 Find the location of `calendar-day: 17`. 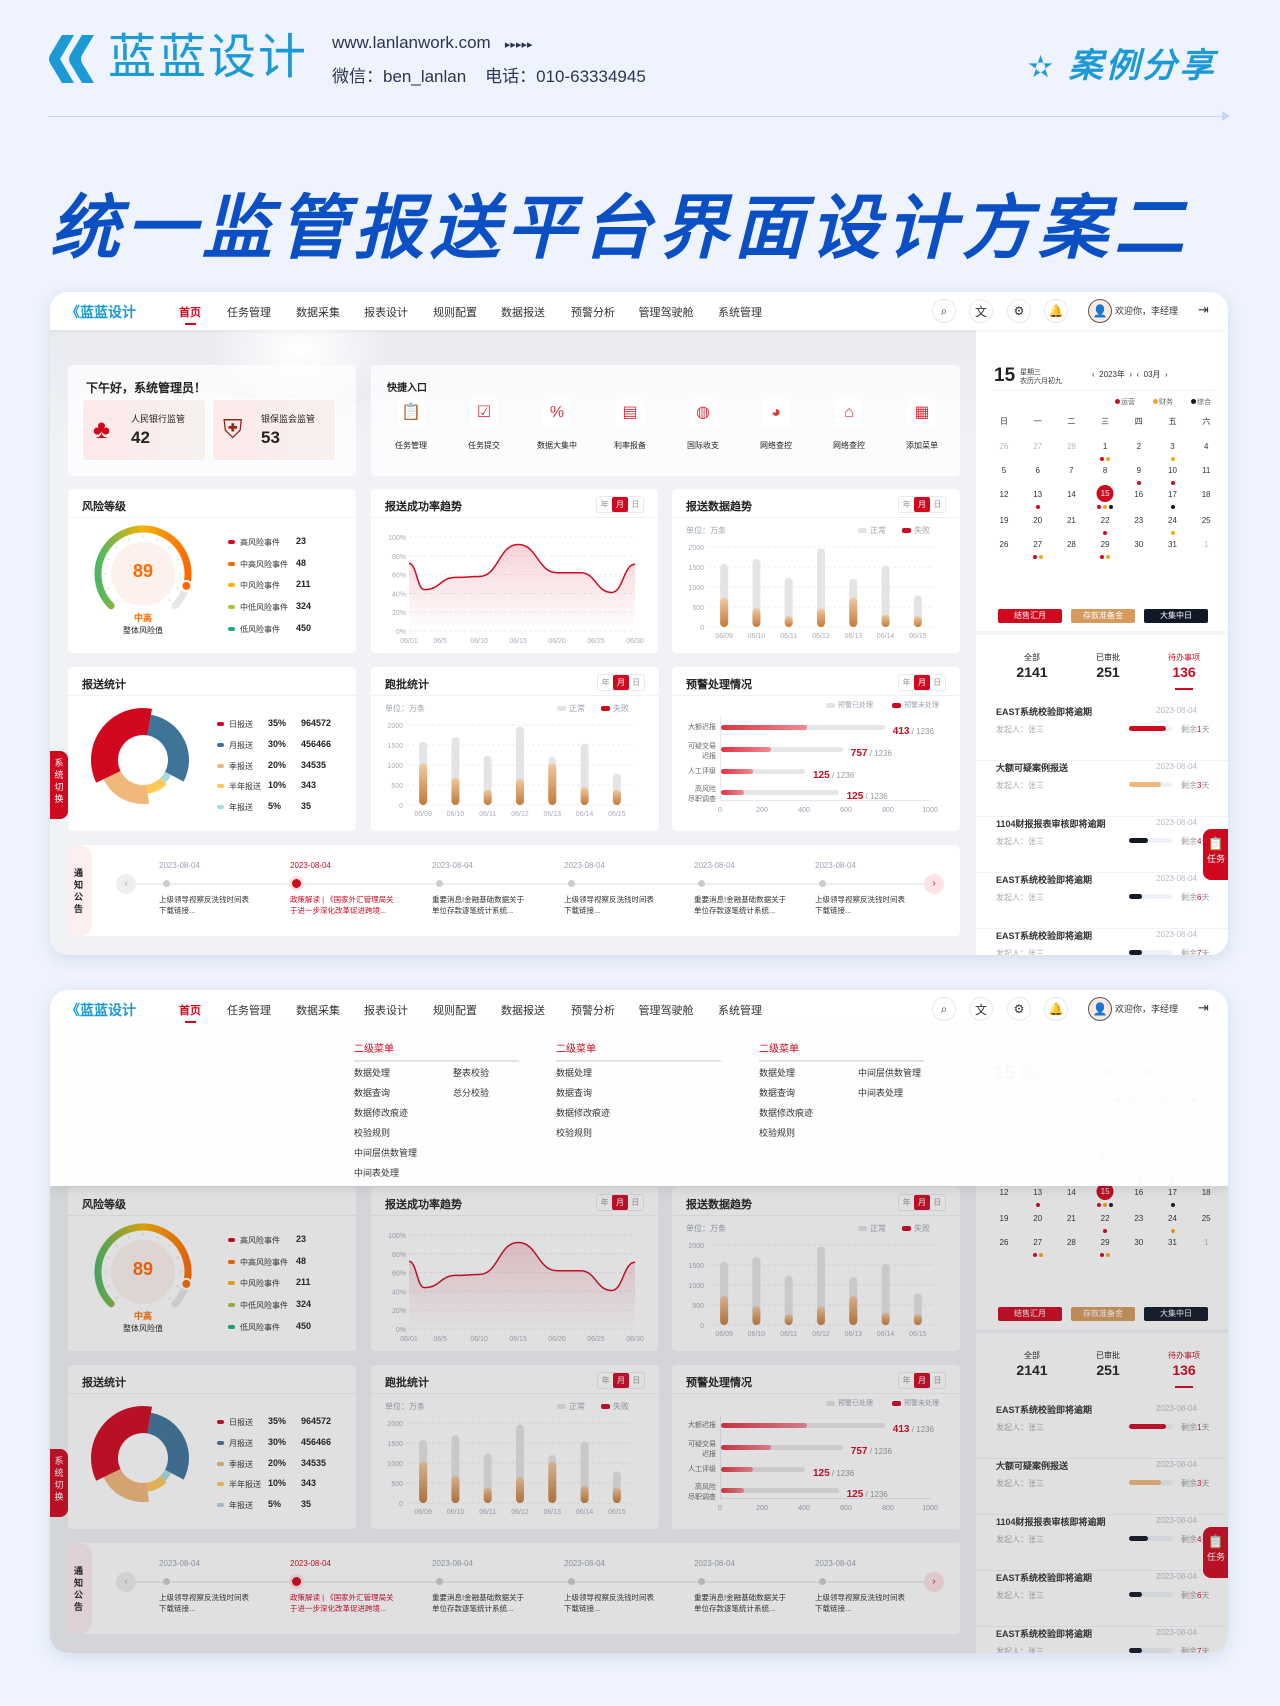

calendar-day: 17 is located at coordinates (1172, 1192).